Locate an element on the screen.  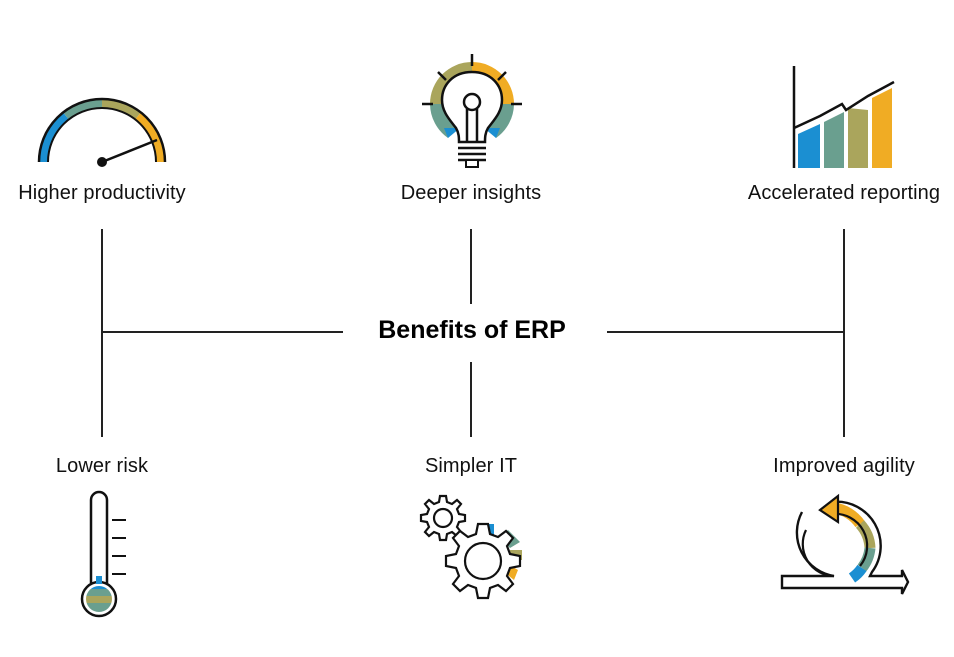
label-accelerated-reporting: Accelerated reporting is located at coordinates (844, 193).